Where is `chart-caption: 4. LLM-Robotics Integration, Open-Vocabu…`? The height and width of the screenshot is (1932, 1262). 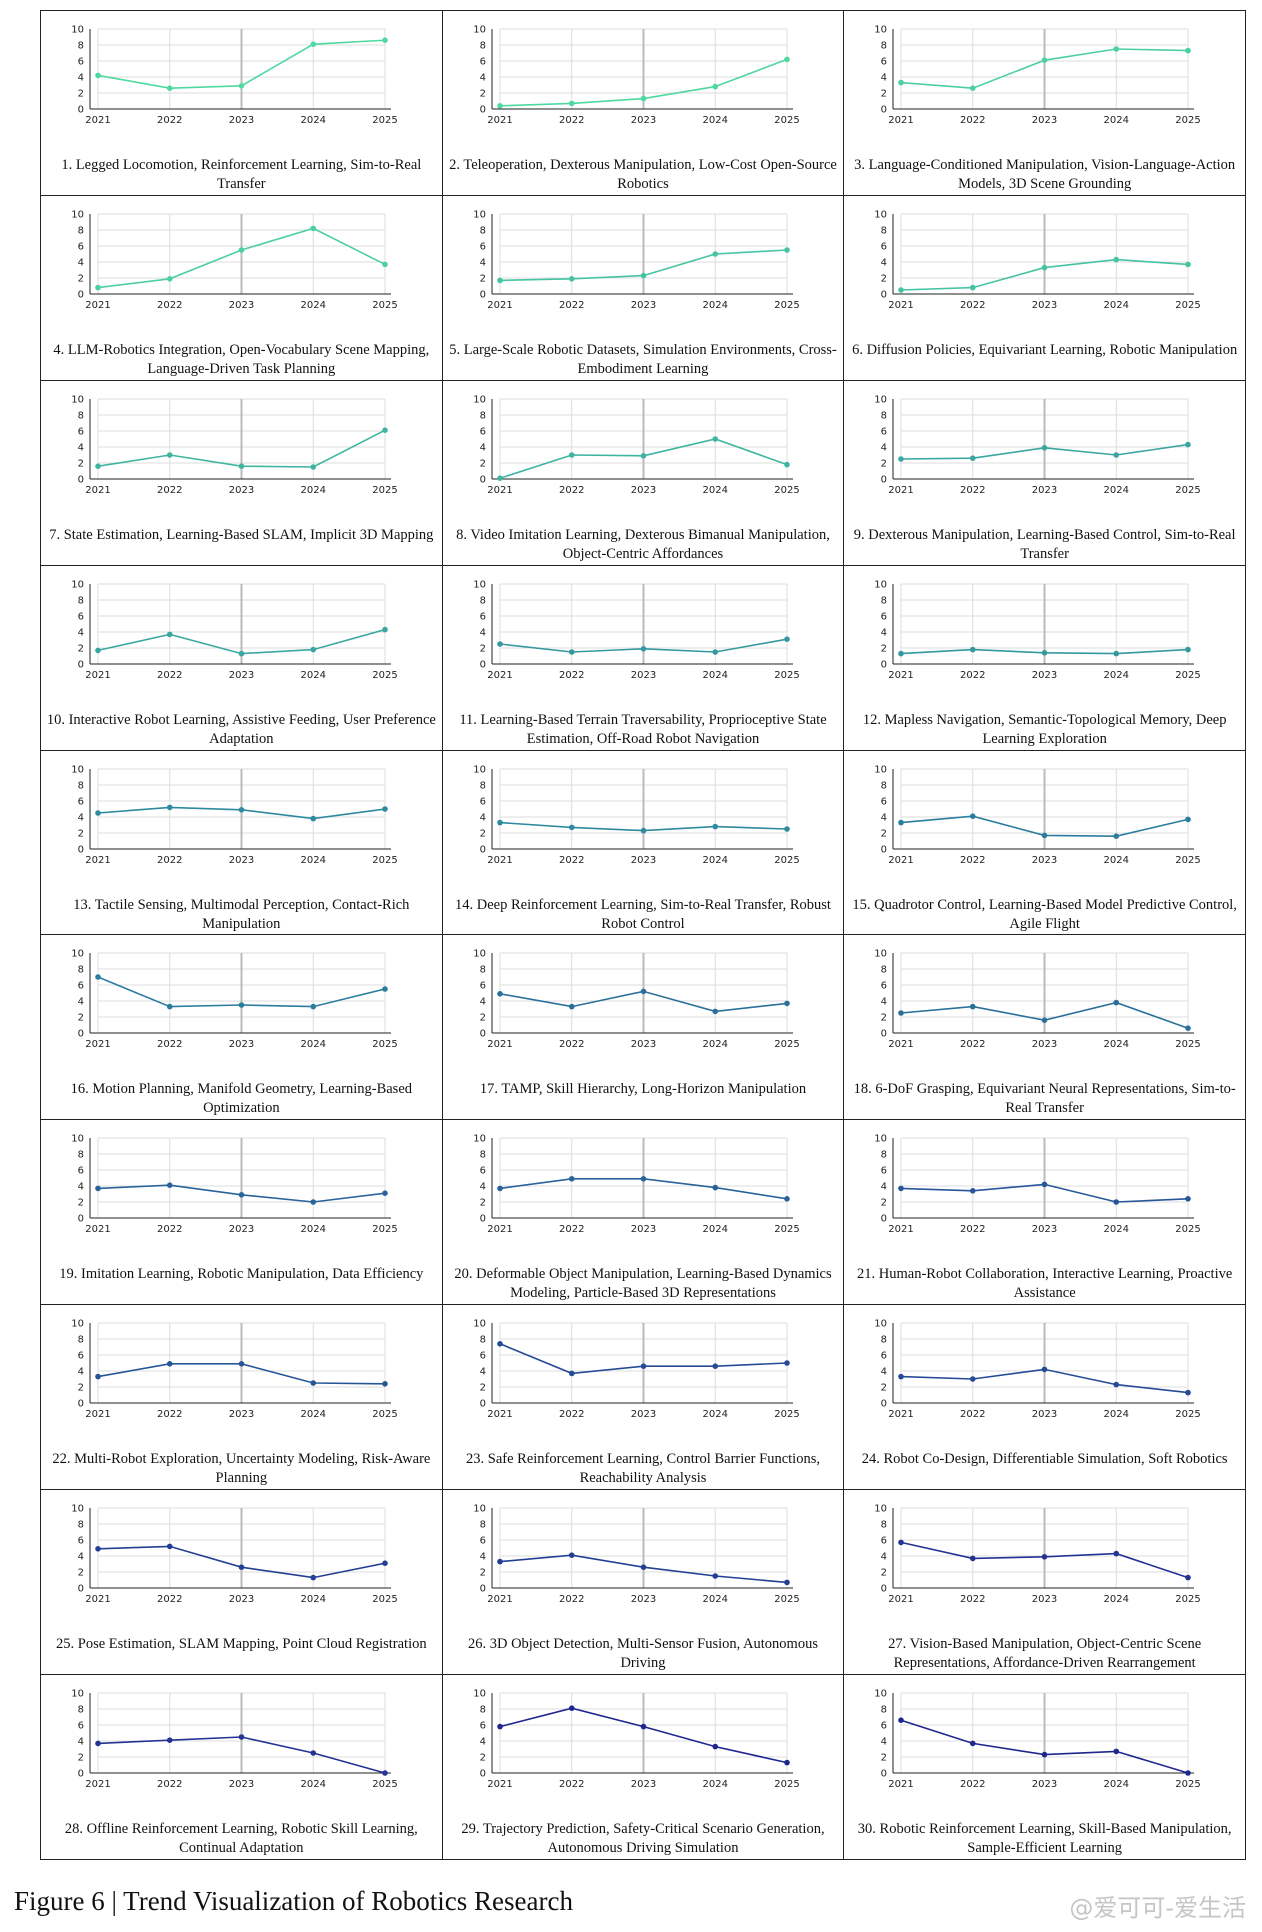 chart-caption: 4. LLM-Robotics Integration, Open-Vocabu… is located at coordinates (241, 359).